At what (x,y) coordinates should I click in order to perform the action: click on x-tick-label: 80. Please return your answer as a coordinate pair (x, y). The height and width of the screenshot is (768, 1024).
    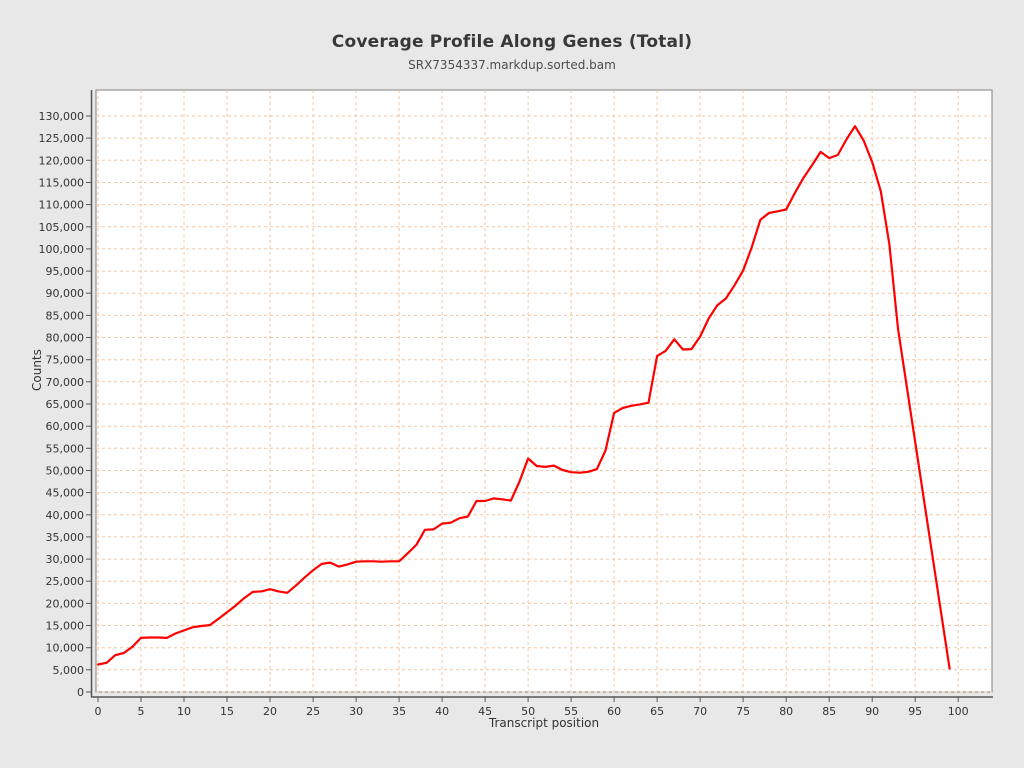
    Looking at the image, I should click on (786, 711).